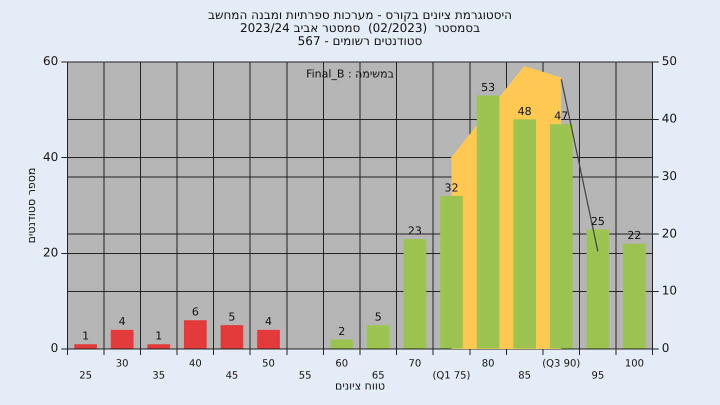 This screenshot has width=720, height=405. I want to click on x-tick-label: 25, so click(85, 376).